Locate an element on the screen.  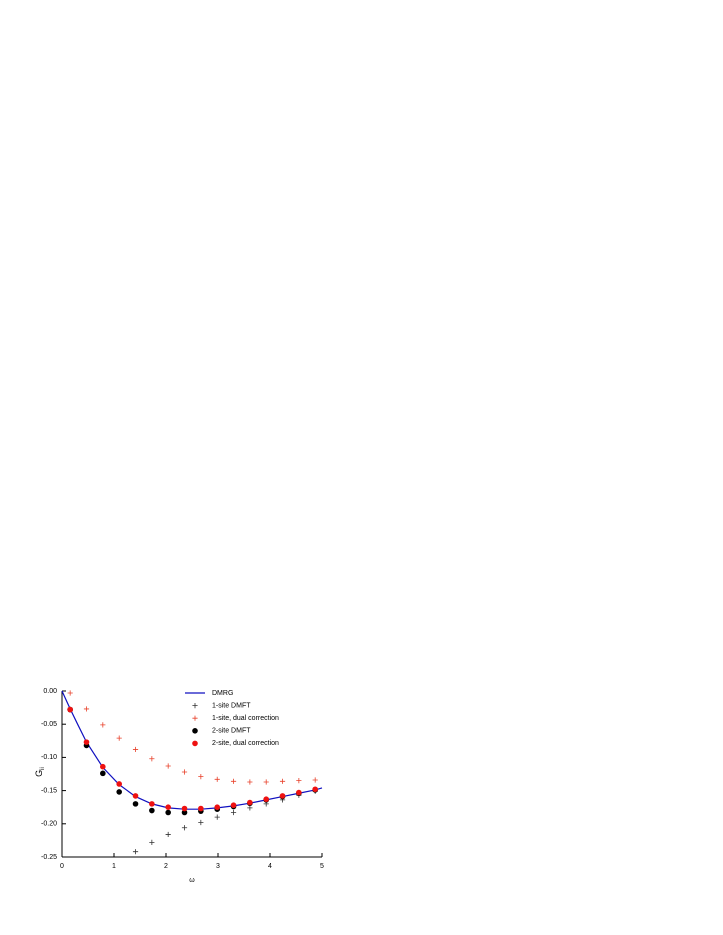
legend-label: 2-site, dual correction is located at coordinates (245, 743).